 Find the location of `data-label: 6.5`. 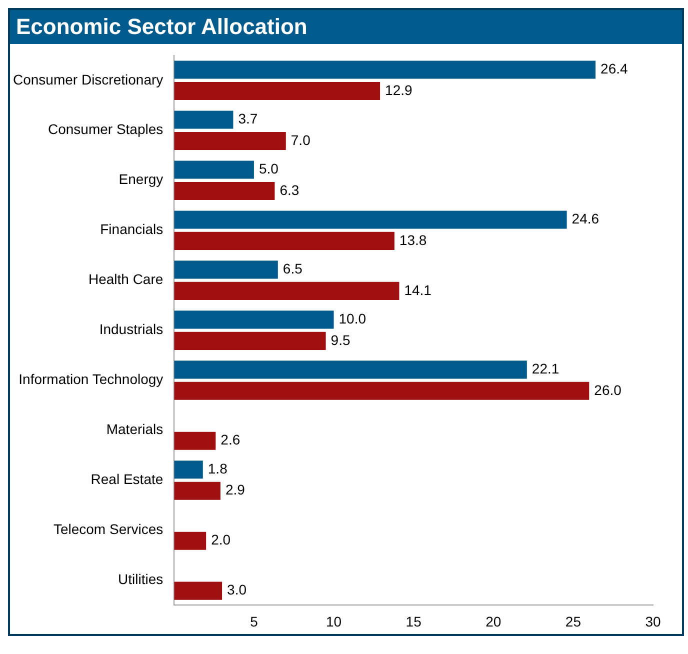

data-label: 6.5 is located at coordinates (292, 268).